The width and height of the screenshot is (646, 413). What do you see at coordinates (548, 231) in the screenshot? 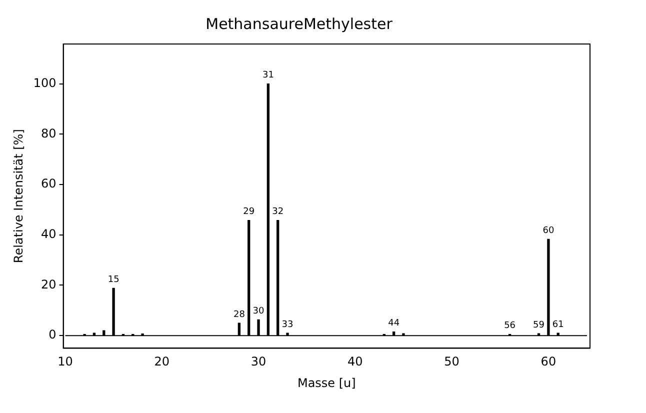
I see `annotation: 60` at bounding box center [548, 231].